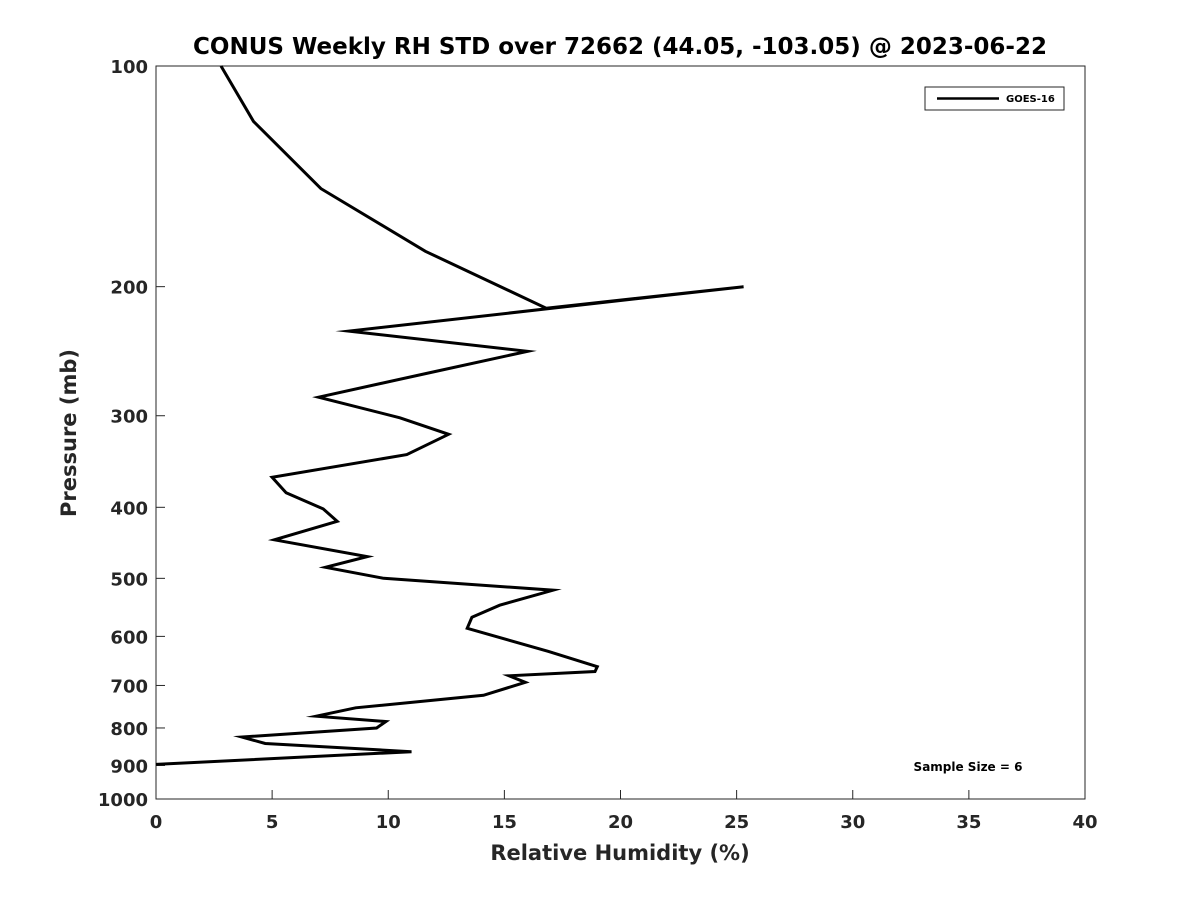 The height and width of the screenshot is (900, 1200). Describe the element at coordinates (129, 508) in the screenshot. I see `y-tick-label-400: 400` at that location.